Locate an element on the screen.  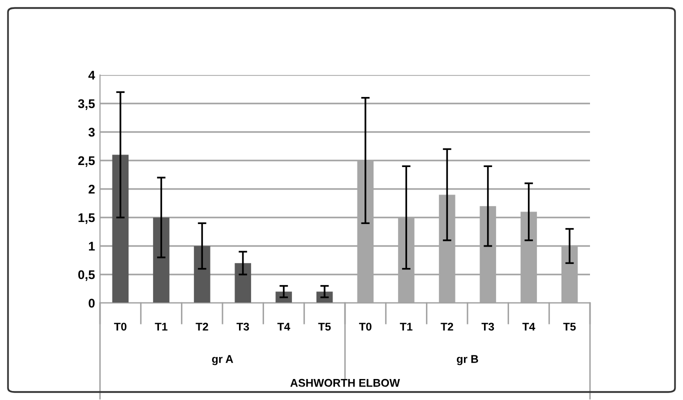
x-axis-title: ASHWORTH ELBOW is located at coordinates (345, 382).